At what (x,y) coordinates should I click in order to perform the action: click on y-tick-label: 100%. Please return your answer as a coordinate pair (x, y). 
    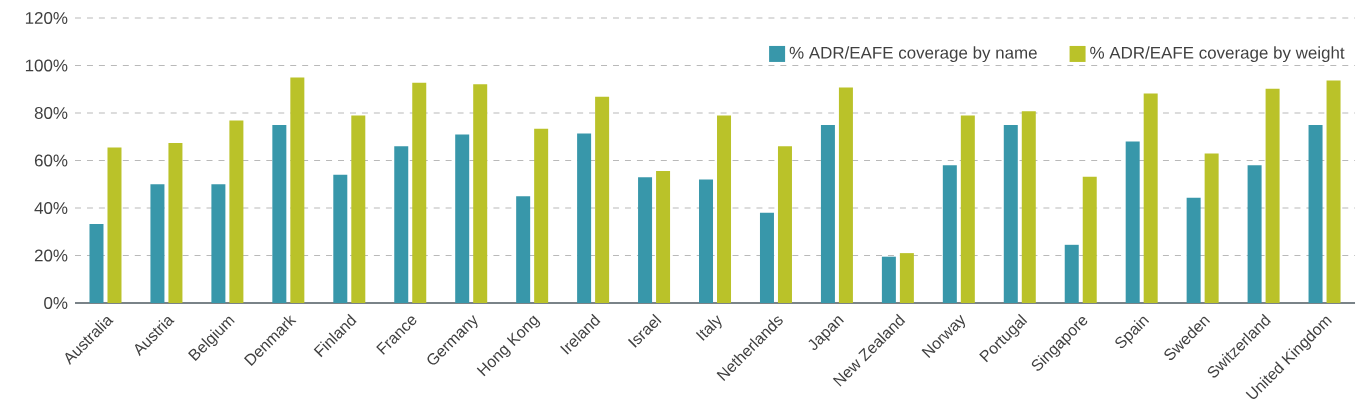
    Looking at the image, I should click on (46, 65).